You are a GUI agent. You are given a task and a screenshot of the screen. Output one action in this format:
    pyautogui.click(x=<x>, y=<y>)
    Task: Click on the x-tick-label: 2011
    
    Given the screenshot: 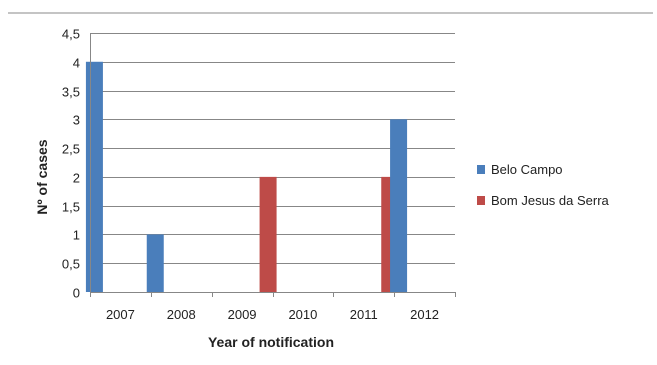 What is the action you would take?
    pyautogui.click(x=364, y=314)
    